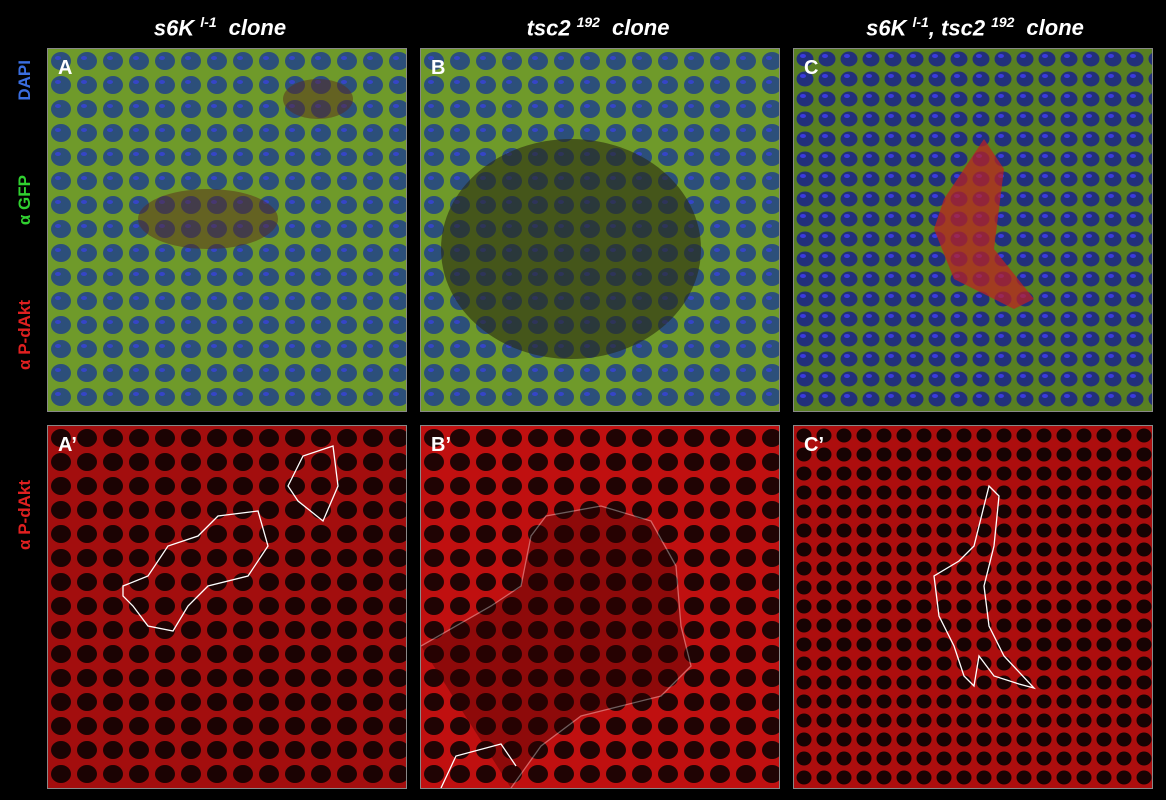 The image size is (1166, 800). I want to click on title-text: , tsc2, so click(957, 28).